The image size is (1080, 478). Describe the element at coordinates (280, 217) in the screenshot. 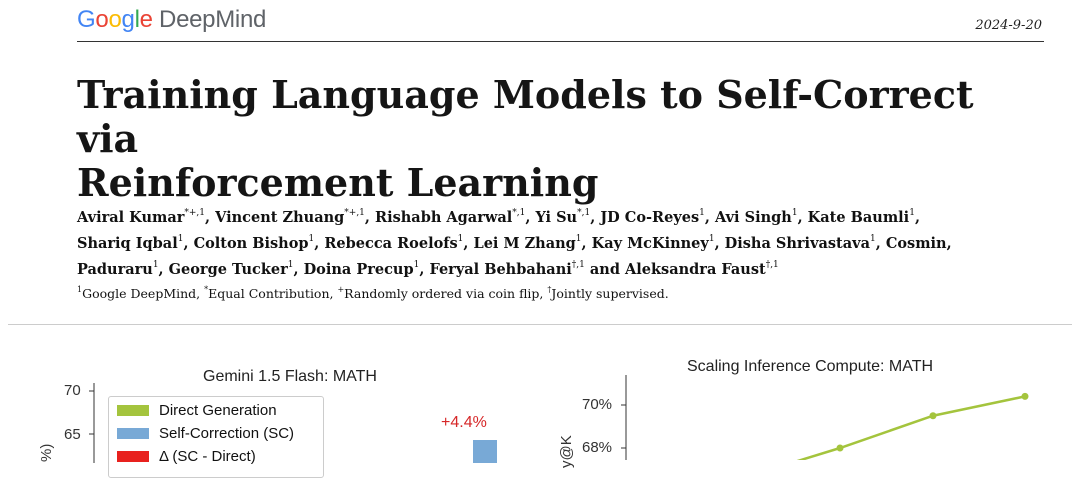

I see `author-name: Vincent Zhuang` at that location.